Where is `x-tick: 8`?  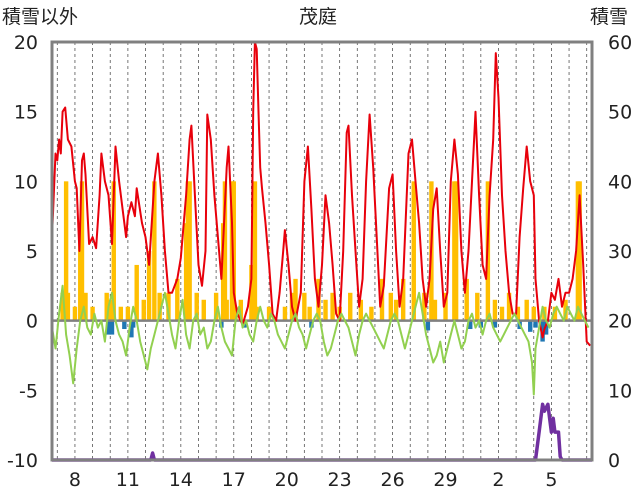 x-tick: 8 is located at coordinates (75, 480).